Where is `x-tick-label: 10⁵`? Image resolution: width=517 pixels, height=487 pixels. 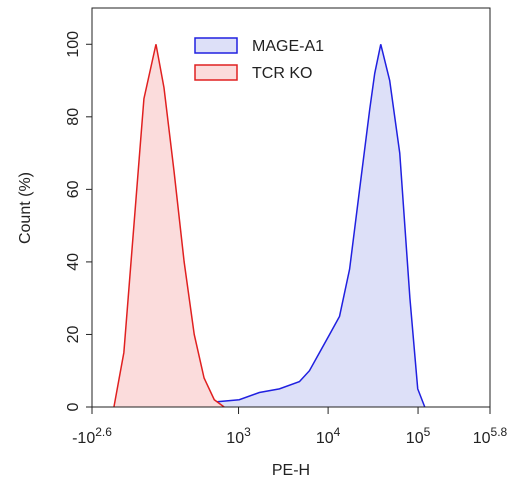 x-tick-label: 10⁵ is located at coordinates (418, 436).